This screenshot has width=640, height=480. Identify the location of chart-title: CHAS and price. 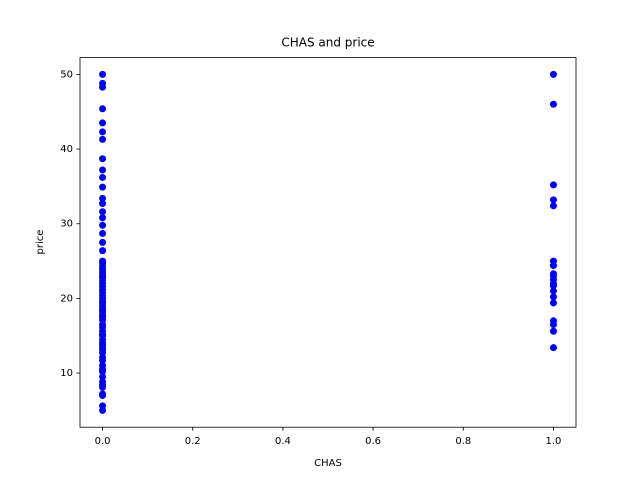
(327, 43).